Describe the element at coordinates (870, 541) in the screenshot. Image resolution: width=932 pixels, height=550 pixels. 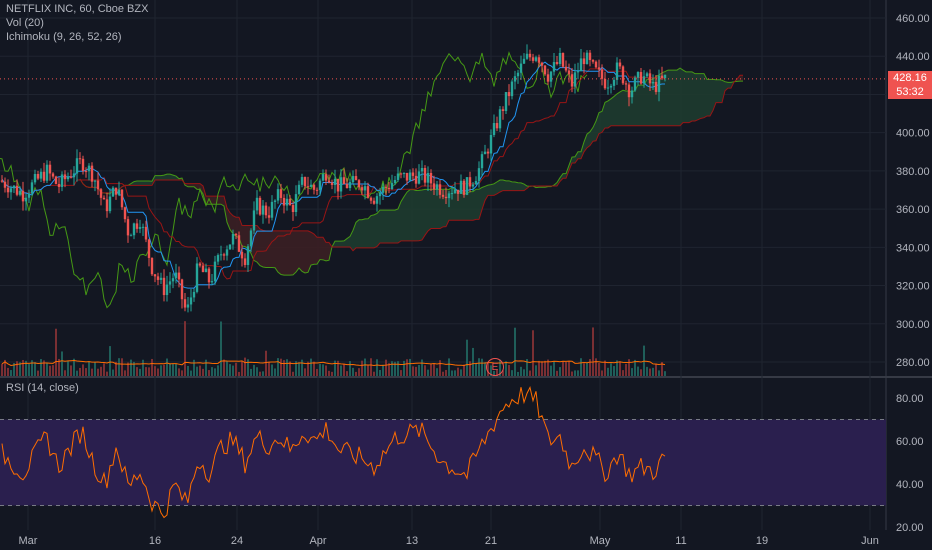
I see `x-tick-label: Jun` at that location.